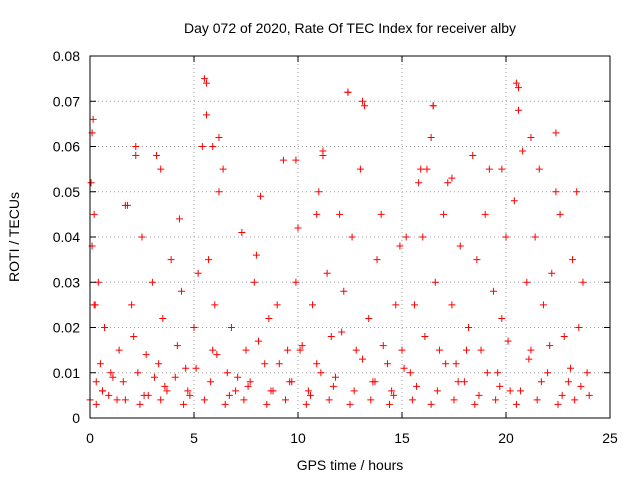 Image resolution: width=640 pixels, height=480 pixels. What do you see at coordinates (90, 438) in the screenshot?
I see `x-tick-label: 0` at bounding box center [90, 438].